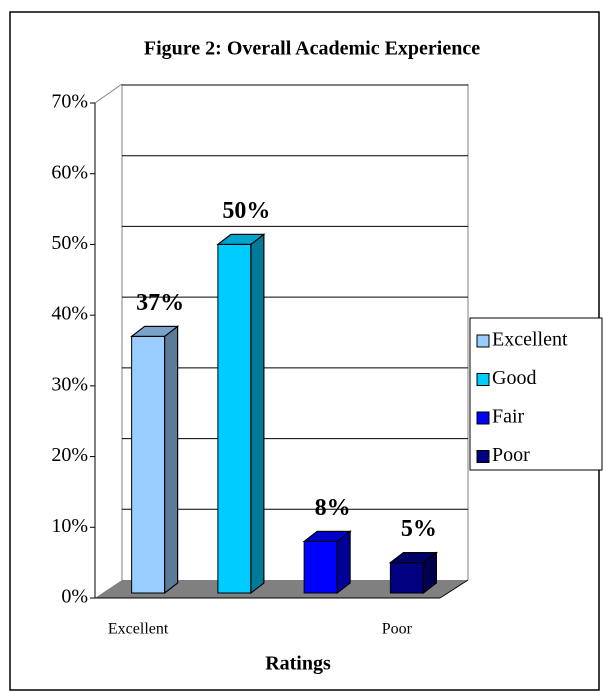 The image size is (603, 692). Describe the element at coordinates (69, 384) in the screenshot. I see `y-tick-label: 30%` at that location.